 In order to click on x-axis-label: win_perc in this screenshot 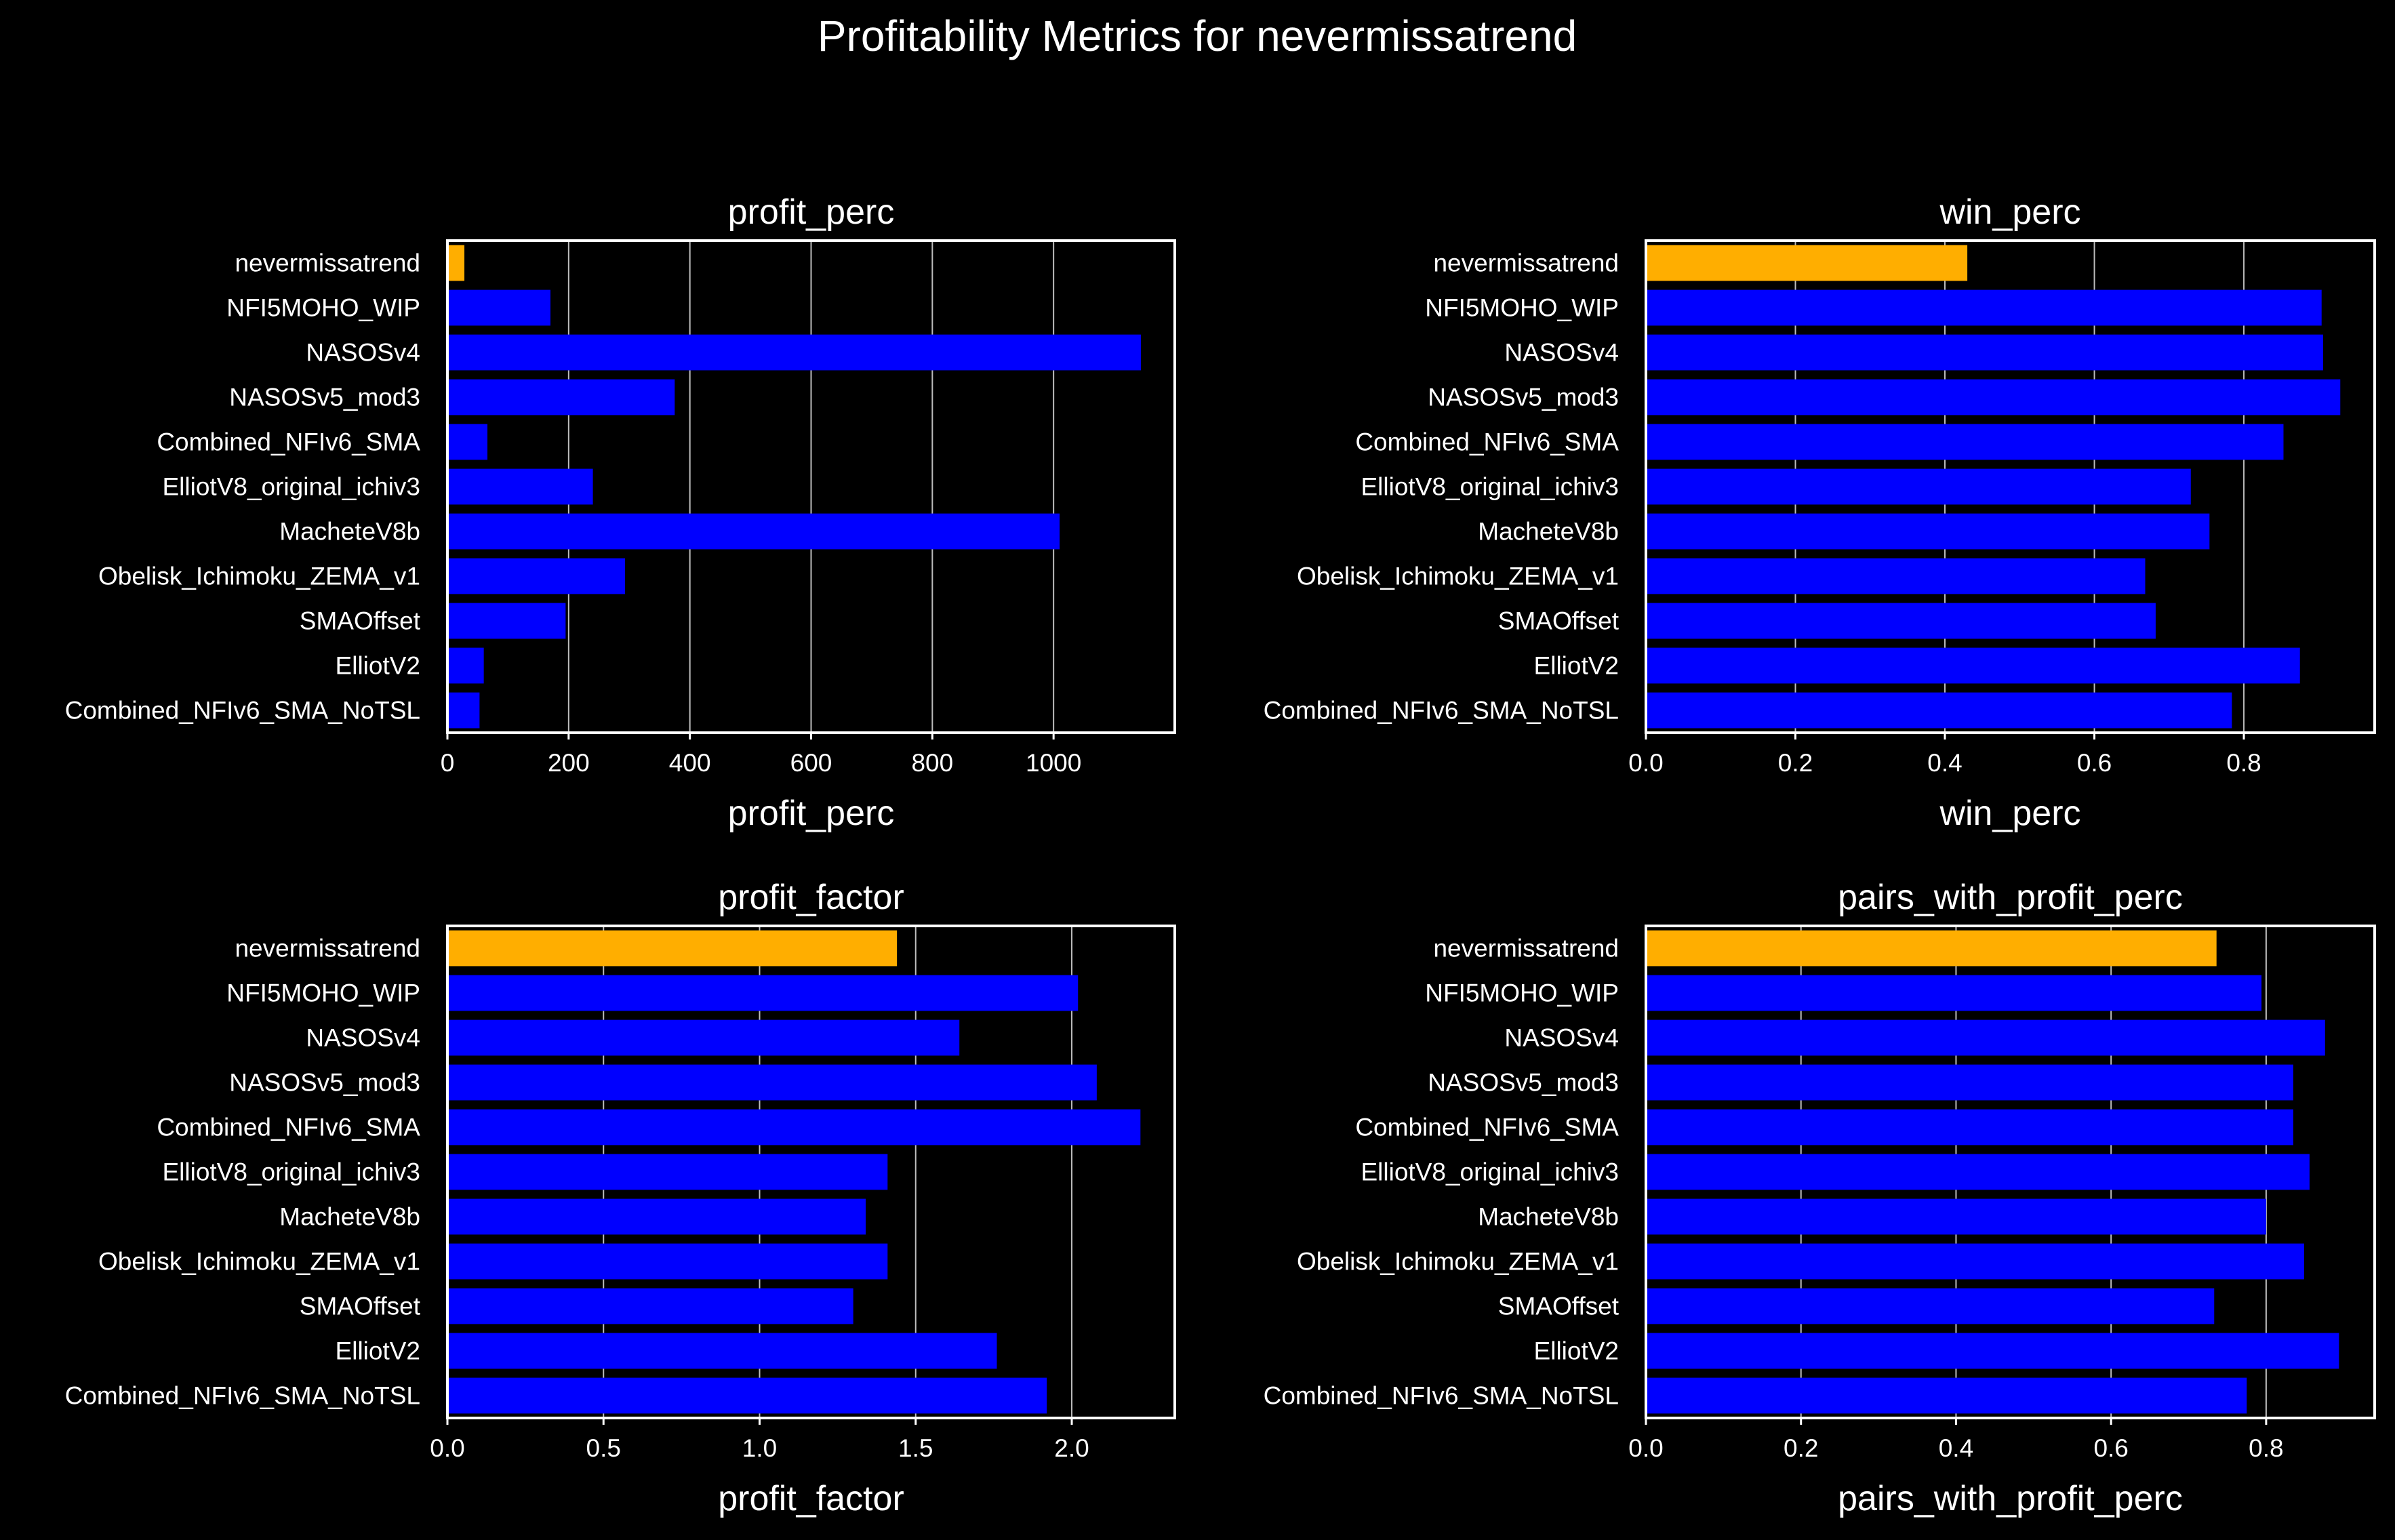, I will do `click(2009, 814)`.